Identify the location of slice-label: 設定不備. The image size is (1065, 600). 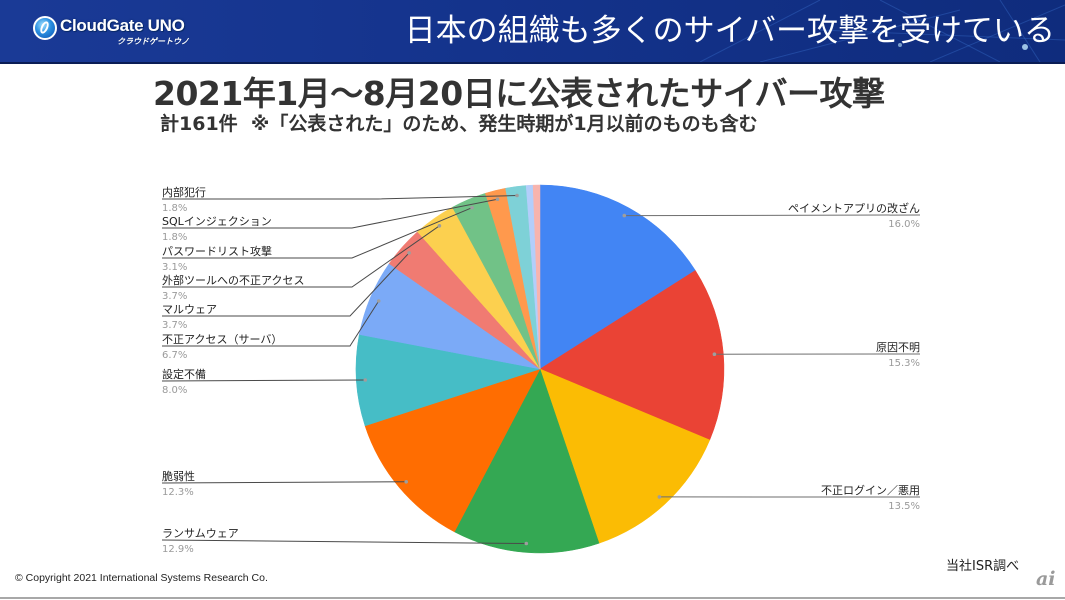
(184, 374).